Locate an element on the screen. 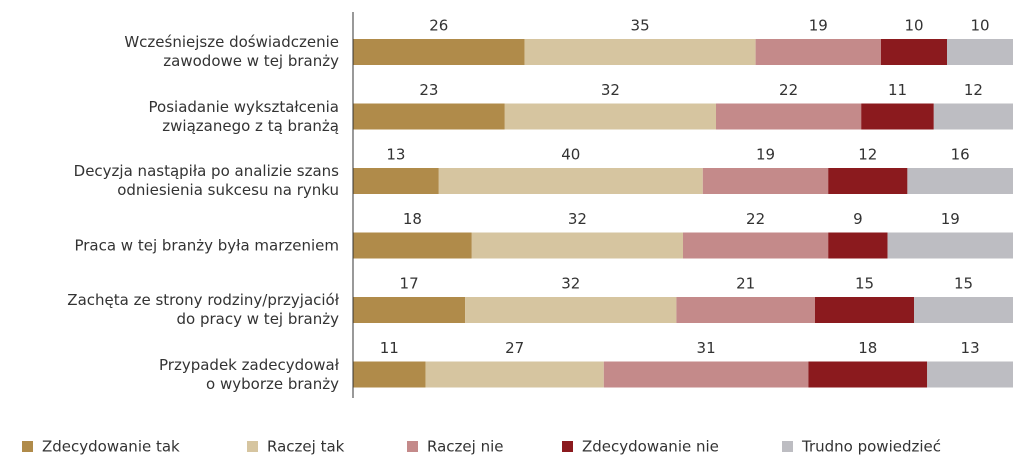 The height and width of the screenshot is (456, 1013). value-label: 17 is located at coordinates (409, 284).